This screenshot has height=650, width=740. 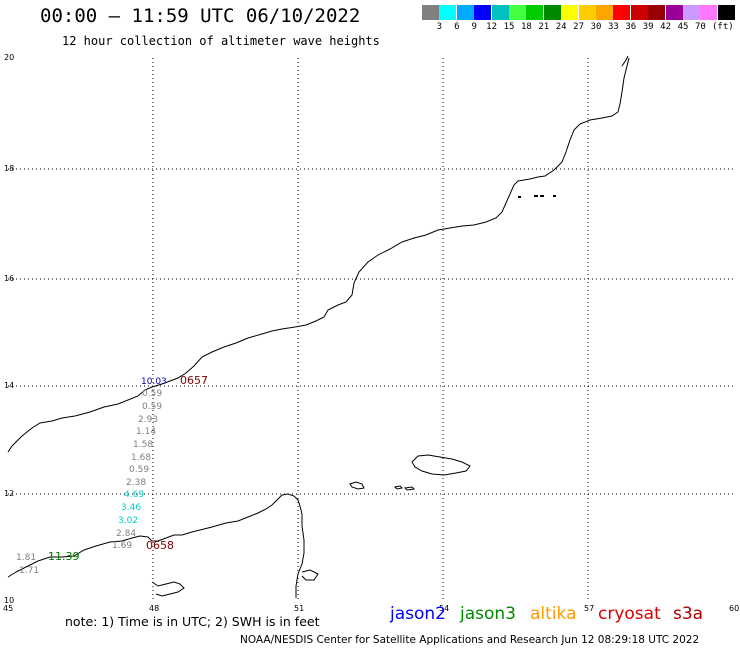 I want to click on colorbar-label: 18, so click(x=526, y=27).